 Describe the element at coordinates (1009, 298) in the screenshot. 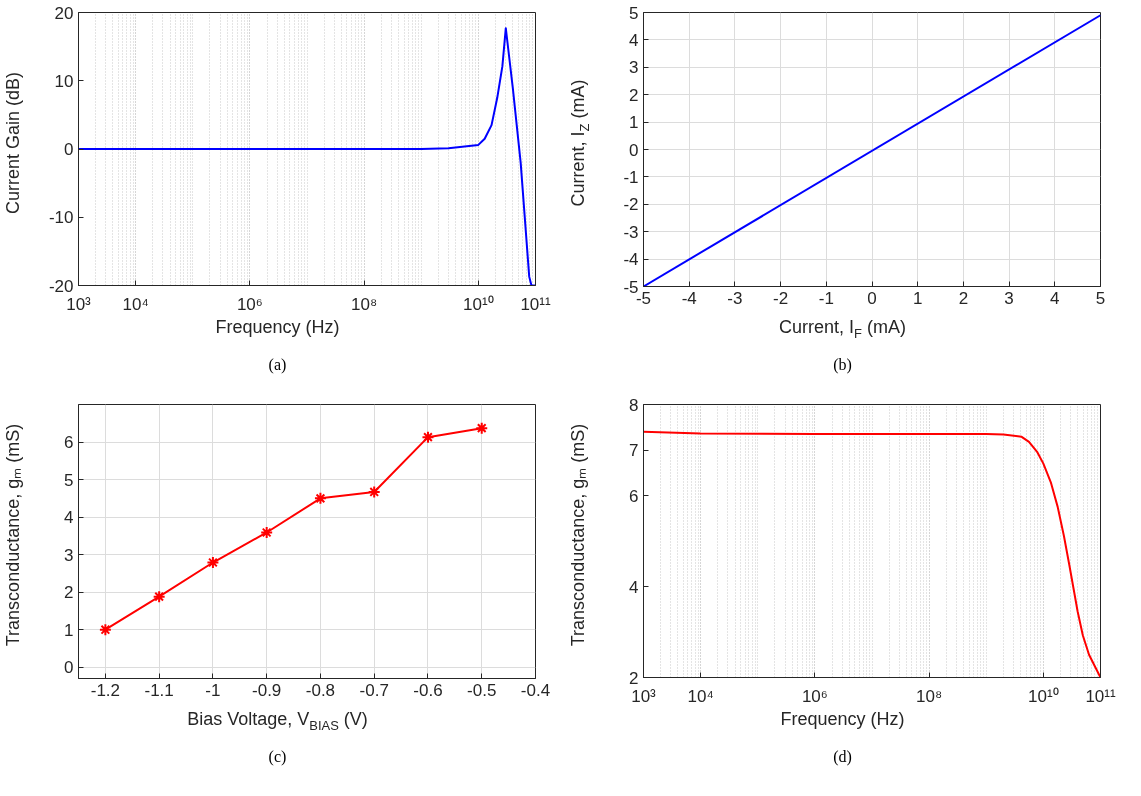

I see `x-tick-label: 3` at that location.